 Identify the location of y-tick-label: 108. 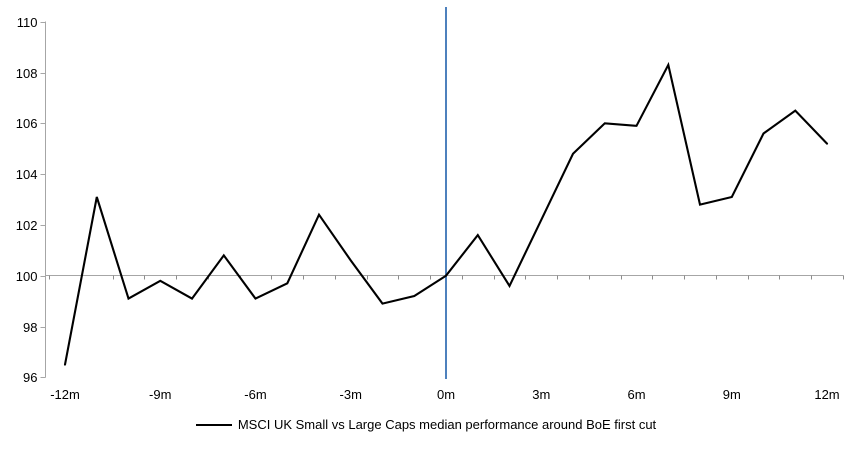
(27, 73).